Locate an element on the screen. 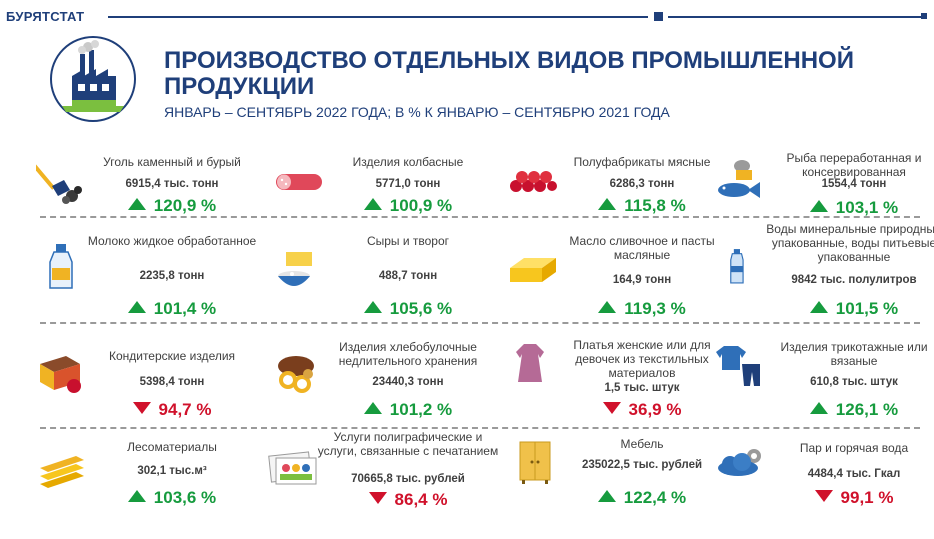  meat-dumplings-icon is located at coordinates (533, 181).